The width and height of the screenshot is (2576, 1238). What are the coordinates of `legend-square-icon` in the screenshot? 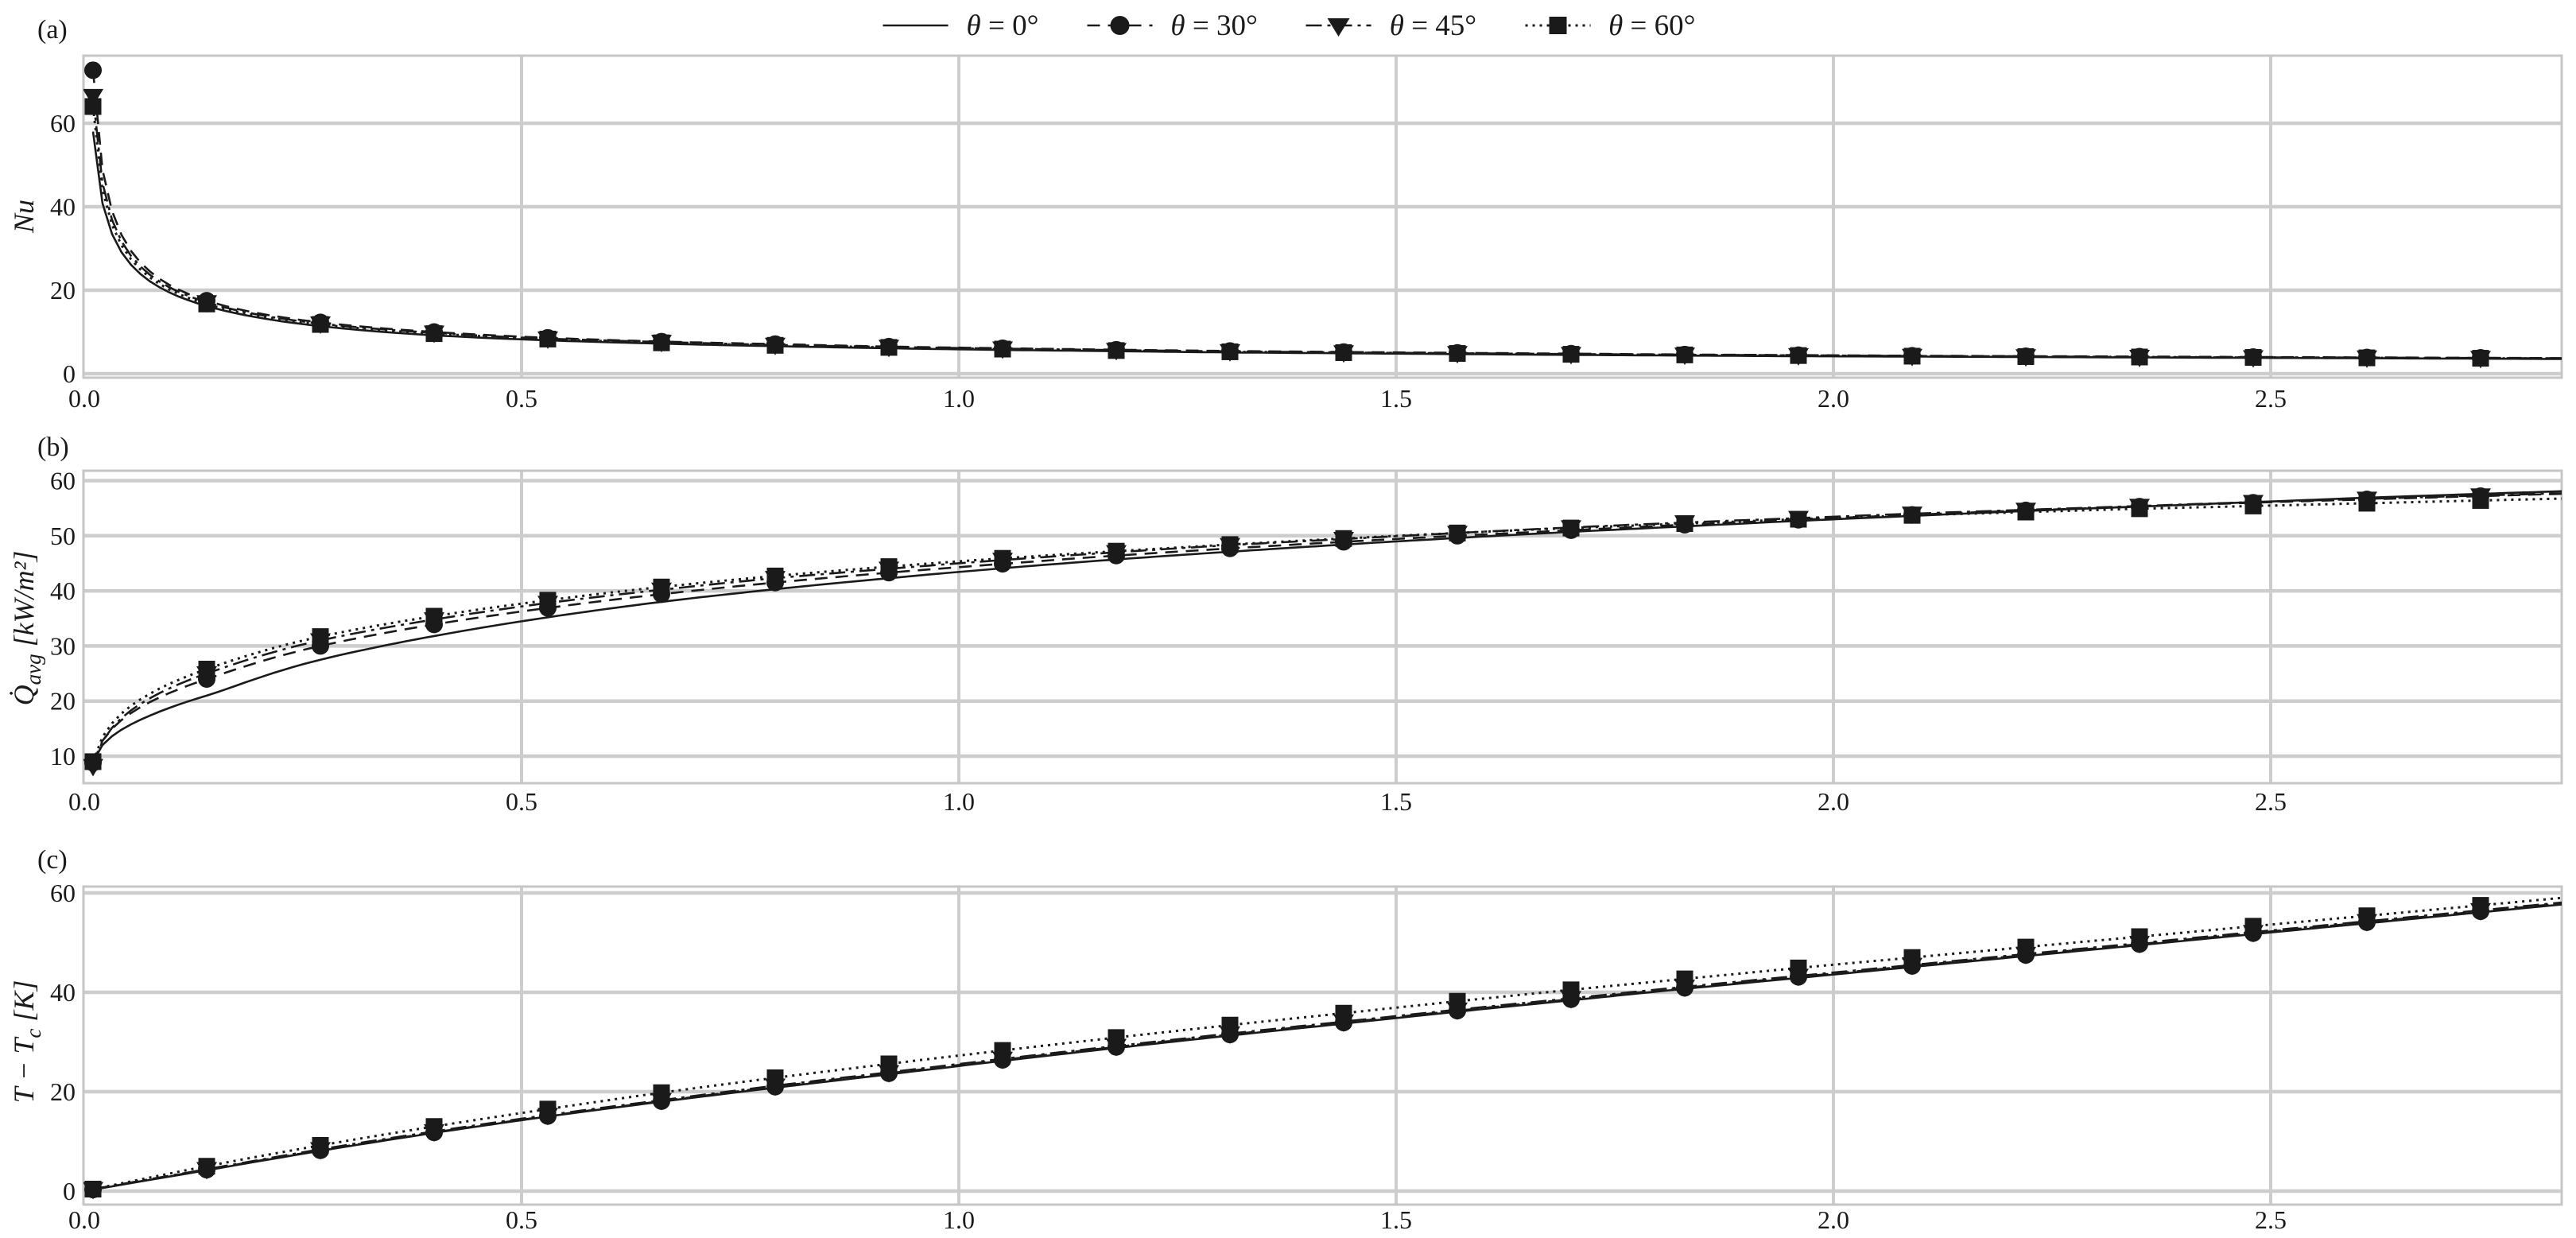 It's located at (1558, 25).